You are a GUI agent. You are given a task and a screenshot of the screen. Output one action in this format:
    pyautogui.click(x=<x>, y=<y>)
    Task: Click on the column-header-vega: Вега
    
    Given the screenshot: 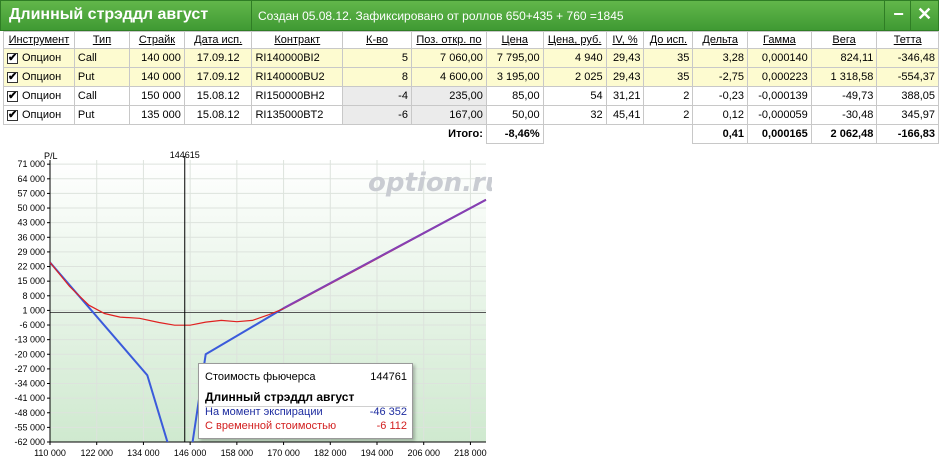 What is the action you would take?
    pyautogui.click(x=844, y=40)
    